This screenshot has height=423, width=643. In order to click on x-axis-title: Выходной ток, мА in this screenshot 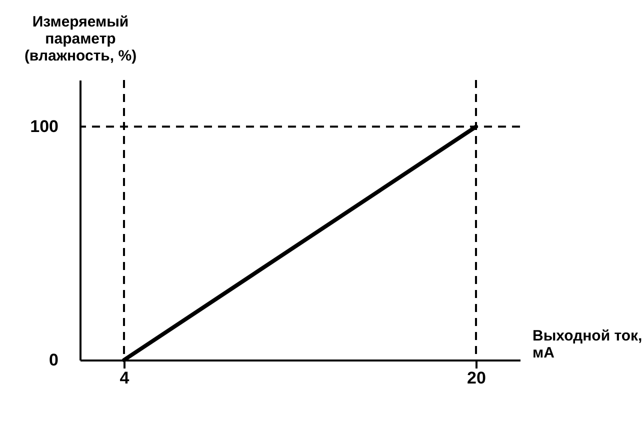, I will do `click(587, 345)`.